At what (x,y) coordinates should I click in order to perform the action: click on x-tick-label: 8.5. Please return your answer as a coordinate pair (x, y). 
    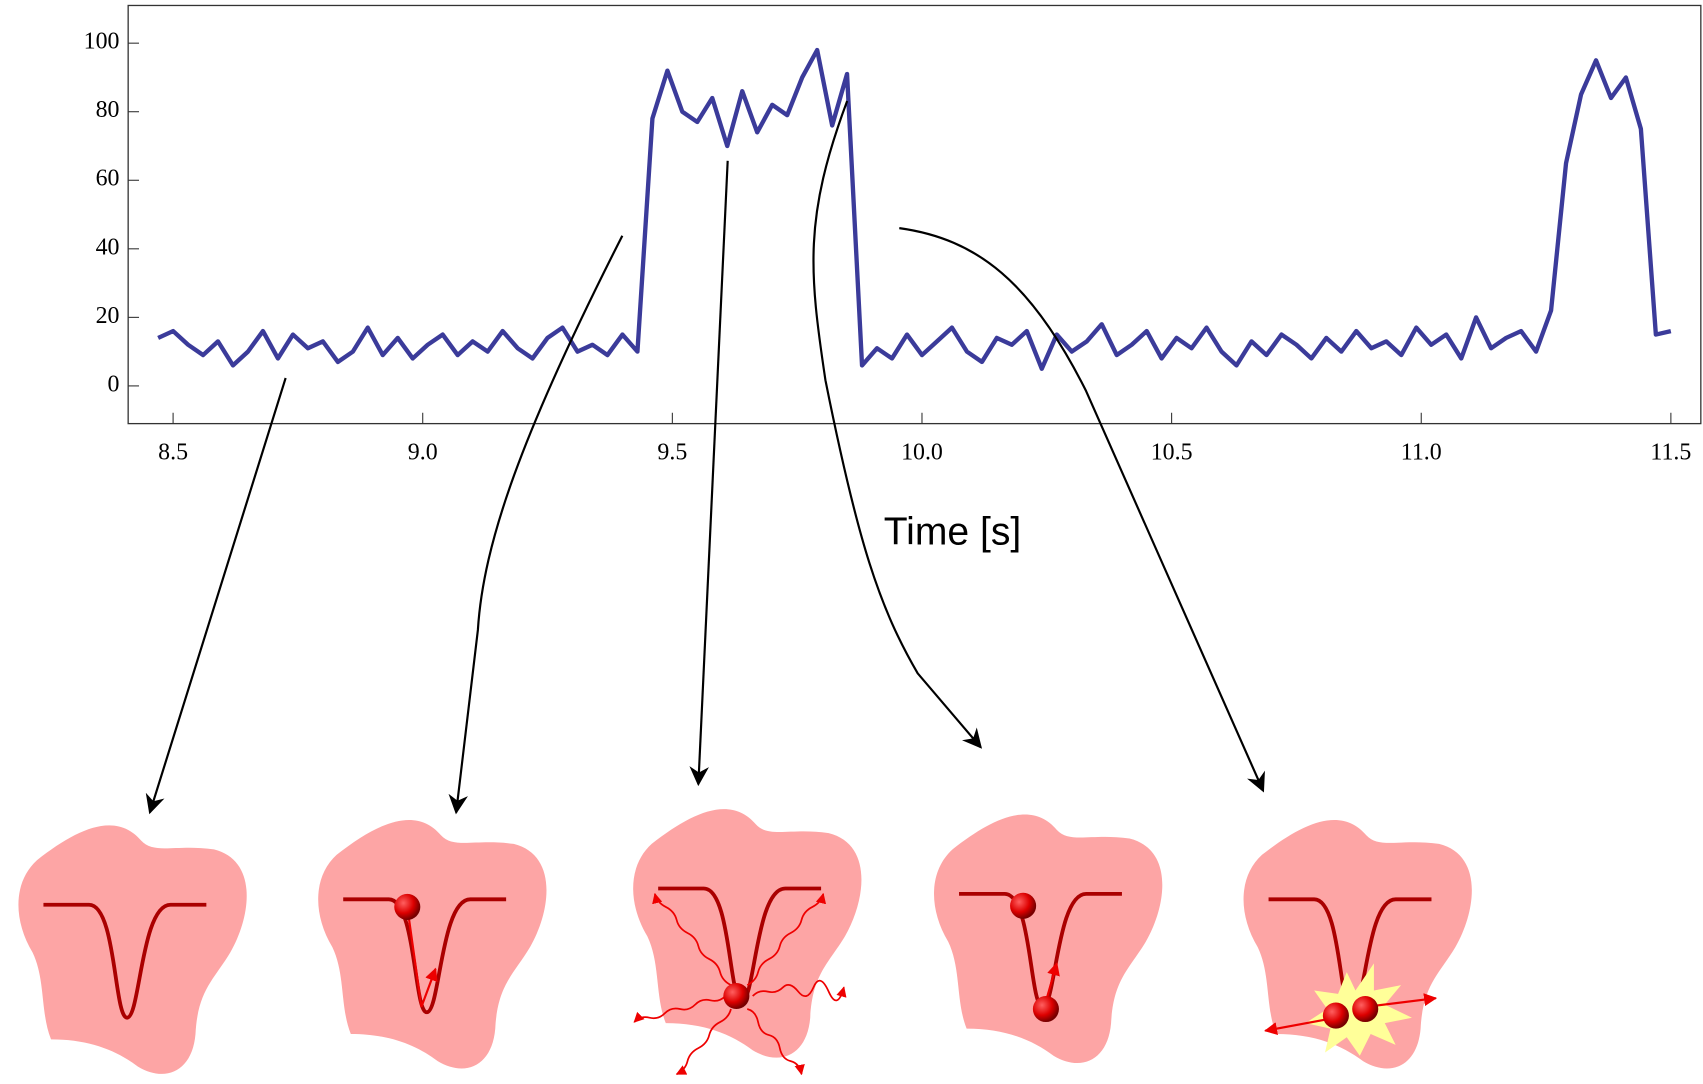
    Looking at the image, I should click on (173, 453).